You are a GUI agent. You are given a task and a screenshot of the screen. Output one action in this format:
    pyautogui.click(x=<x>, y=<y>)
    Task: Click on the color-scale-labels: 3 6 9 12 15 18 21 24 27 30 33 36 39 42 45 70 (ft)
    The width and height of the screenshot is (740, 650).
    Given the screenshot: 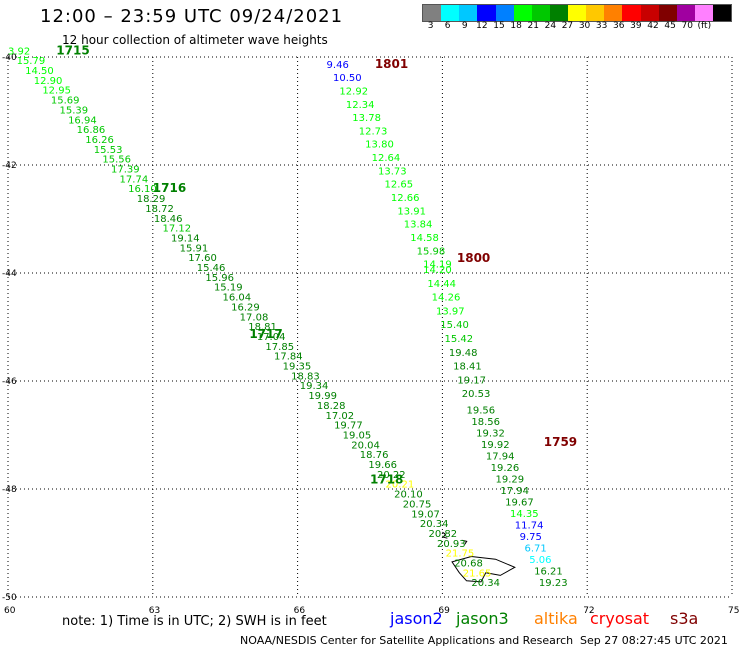 What is the action you would take?
    pyautogui.click(x=581, y=26)
    